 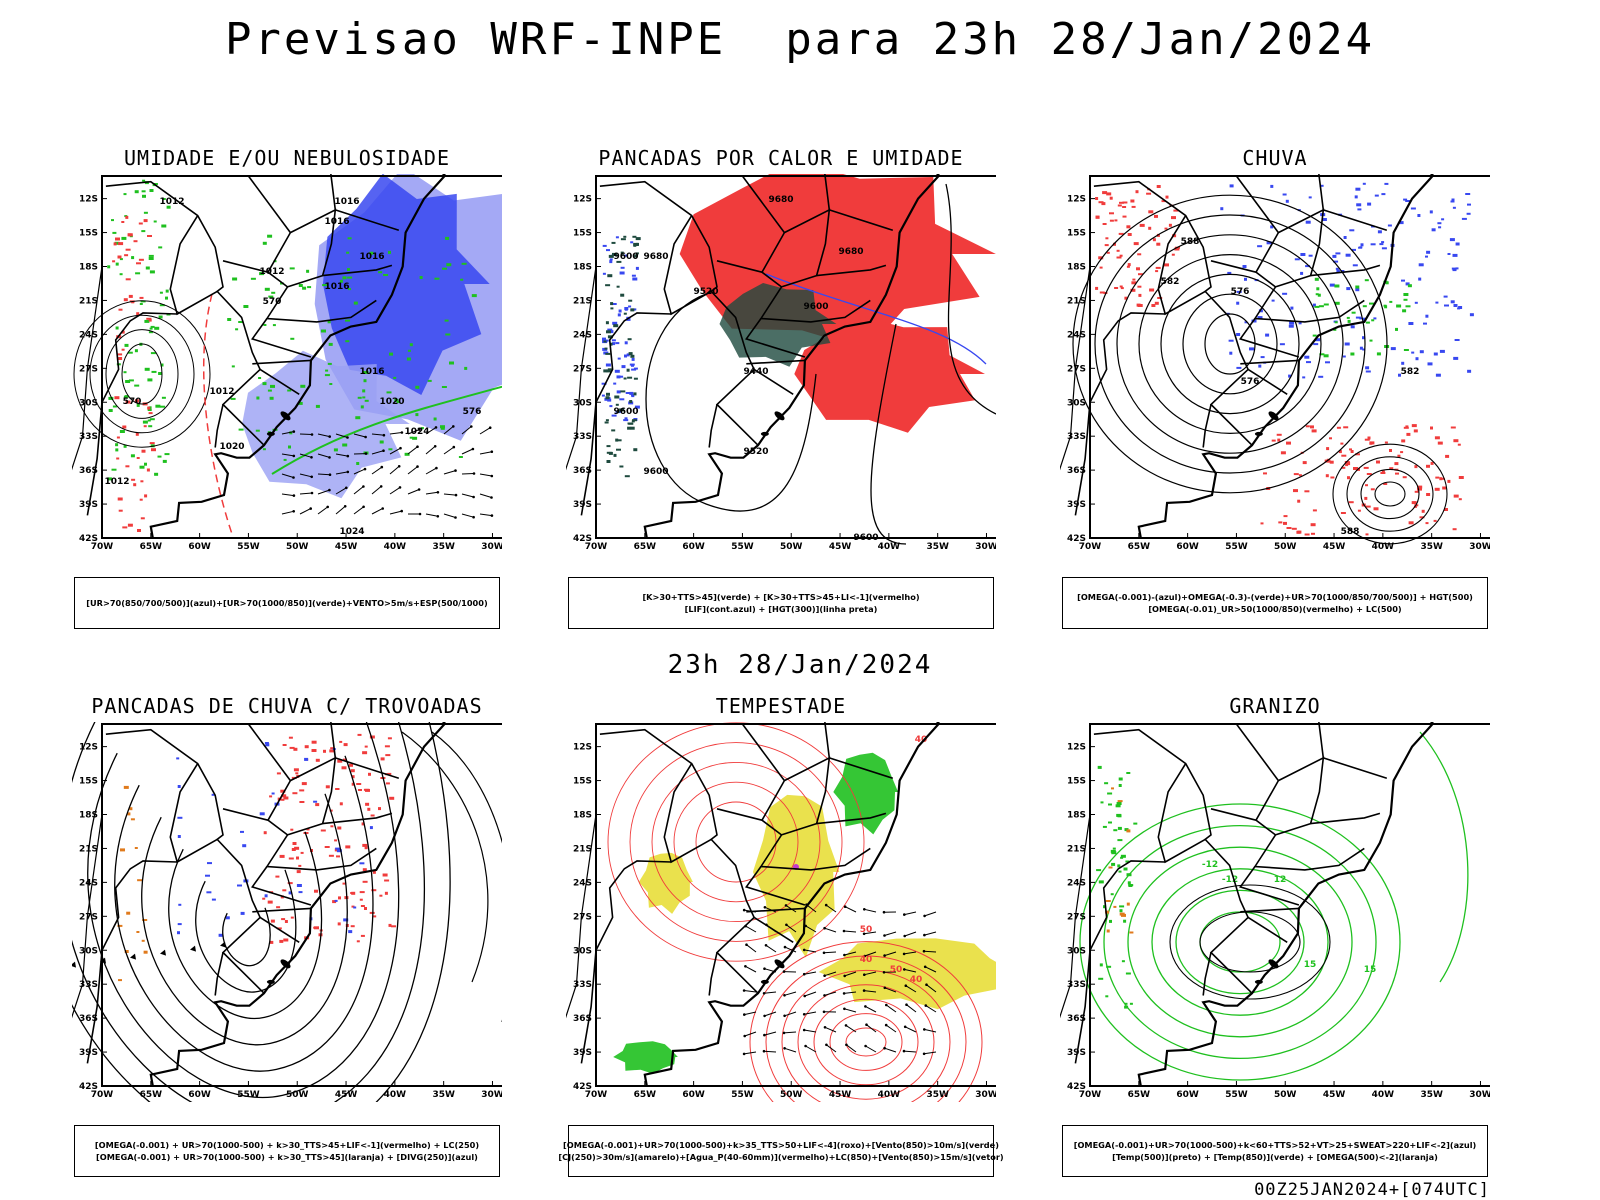 What do you see at coordinates (1479, 1095) in the screenshot?
I see `lon-label: 30W` at bounding box center [1479, 1095].